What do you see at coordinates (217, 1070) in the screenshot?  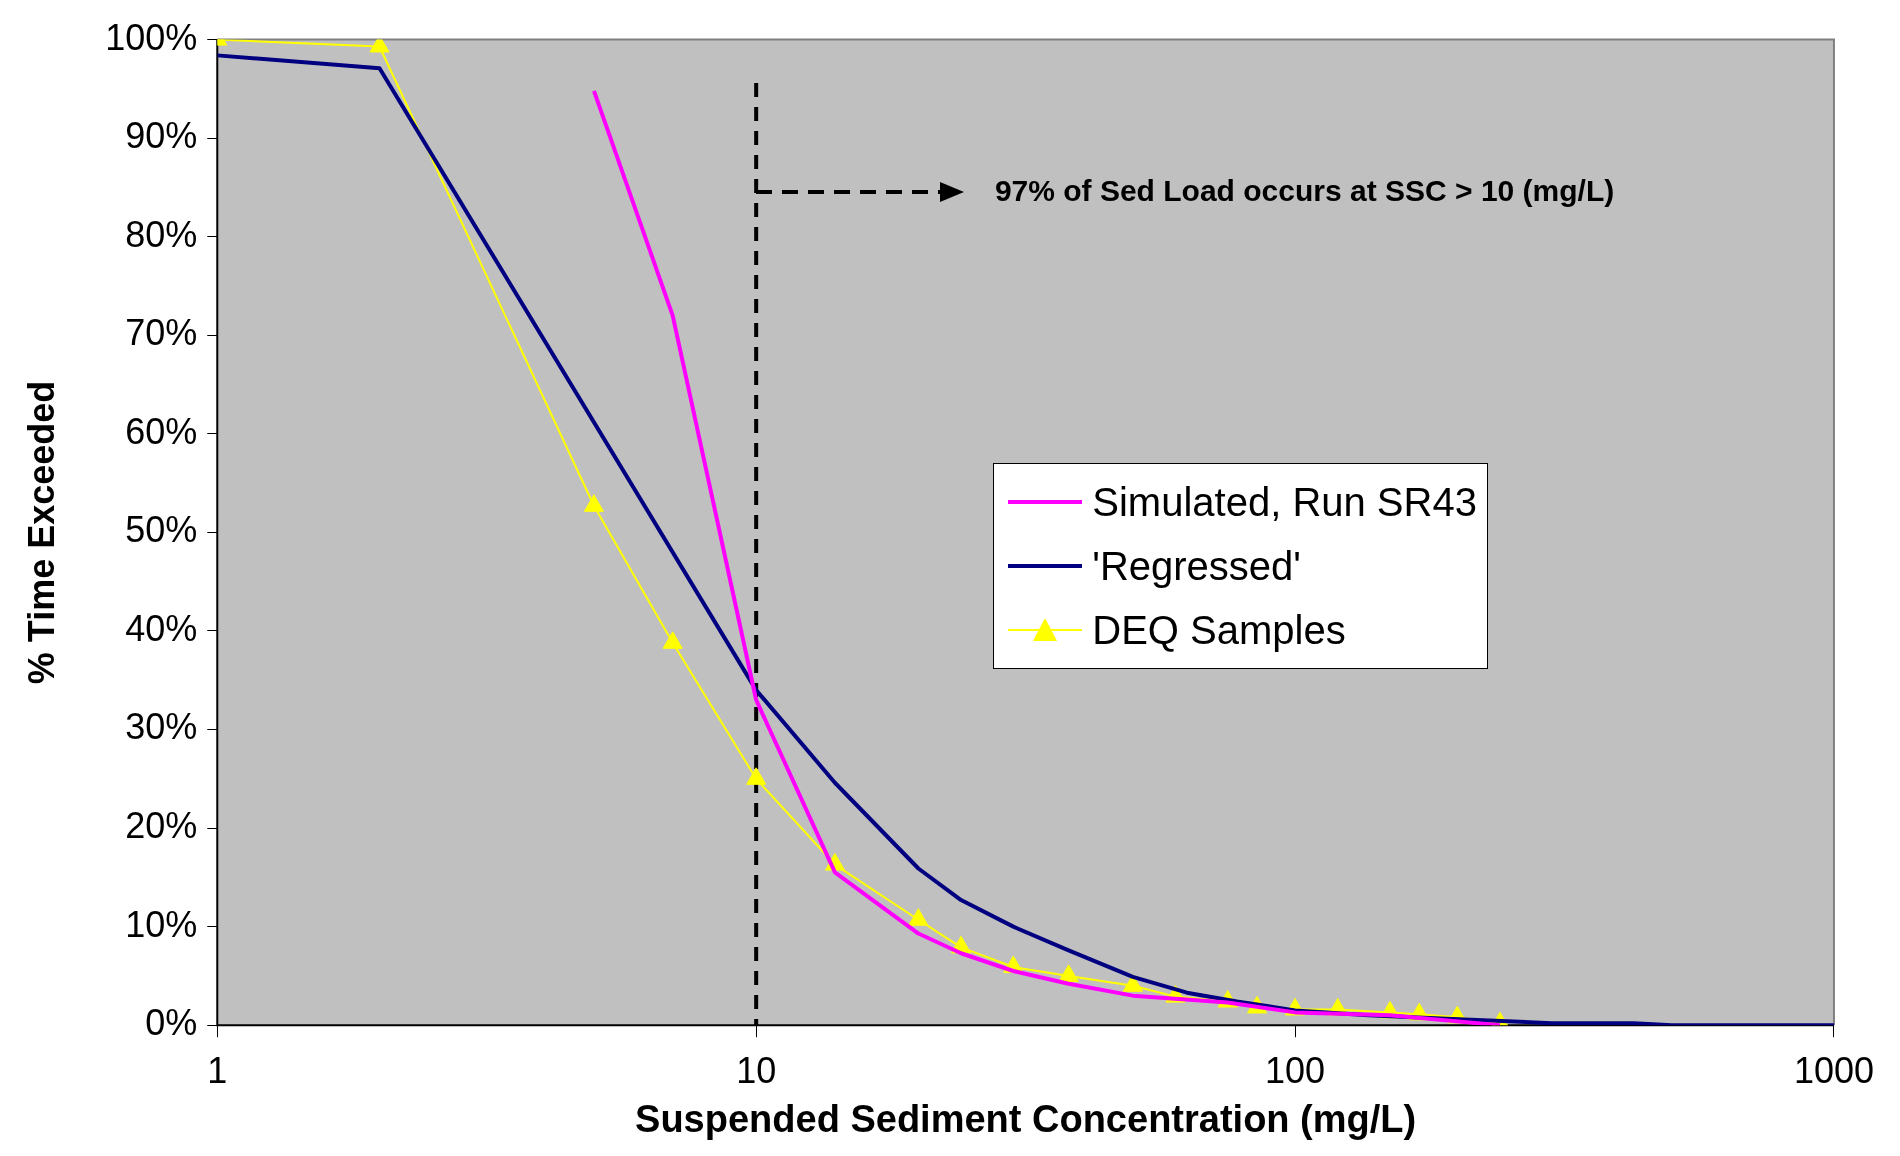 I see `x-tick-label: 1` at bounding box center [217, 1070].